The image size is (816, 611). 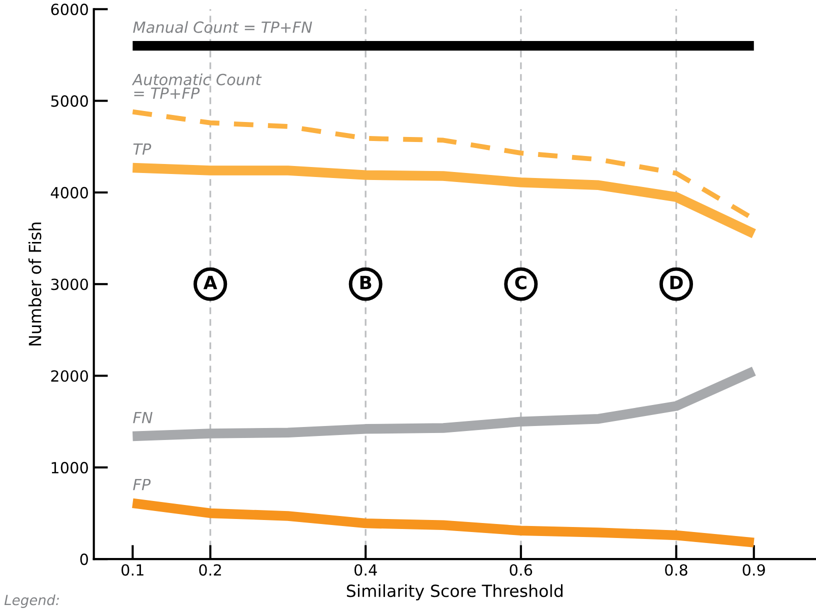 I want to click on y-tick-label: 0, so click(x=84, y=560).